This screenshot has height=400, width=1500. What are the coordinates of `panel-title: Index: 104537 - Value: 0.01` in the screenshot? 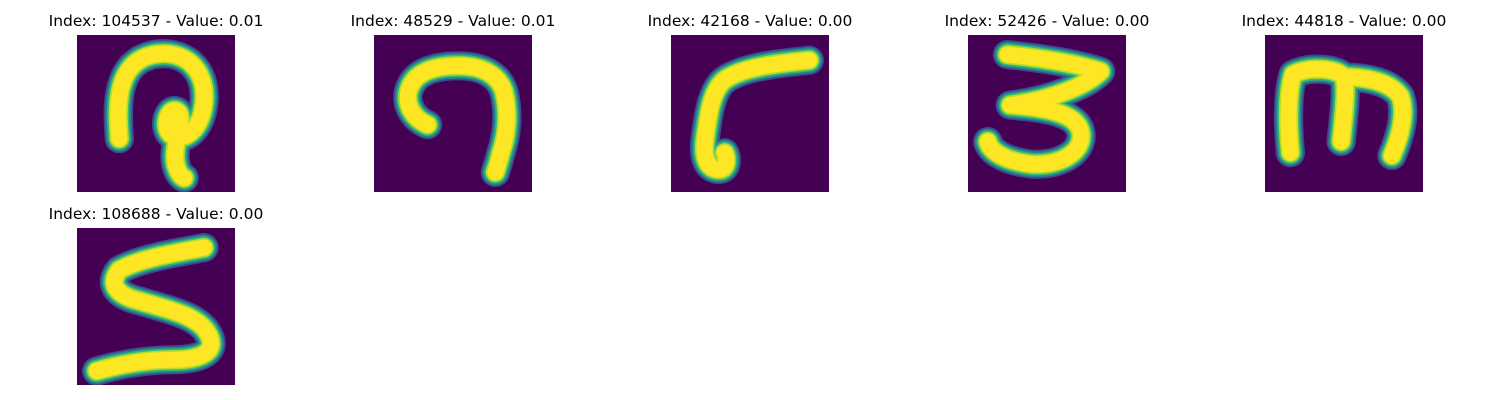 It's located at (156, 21).